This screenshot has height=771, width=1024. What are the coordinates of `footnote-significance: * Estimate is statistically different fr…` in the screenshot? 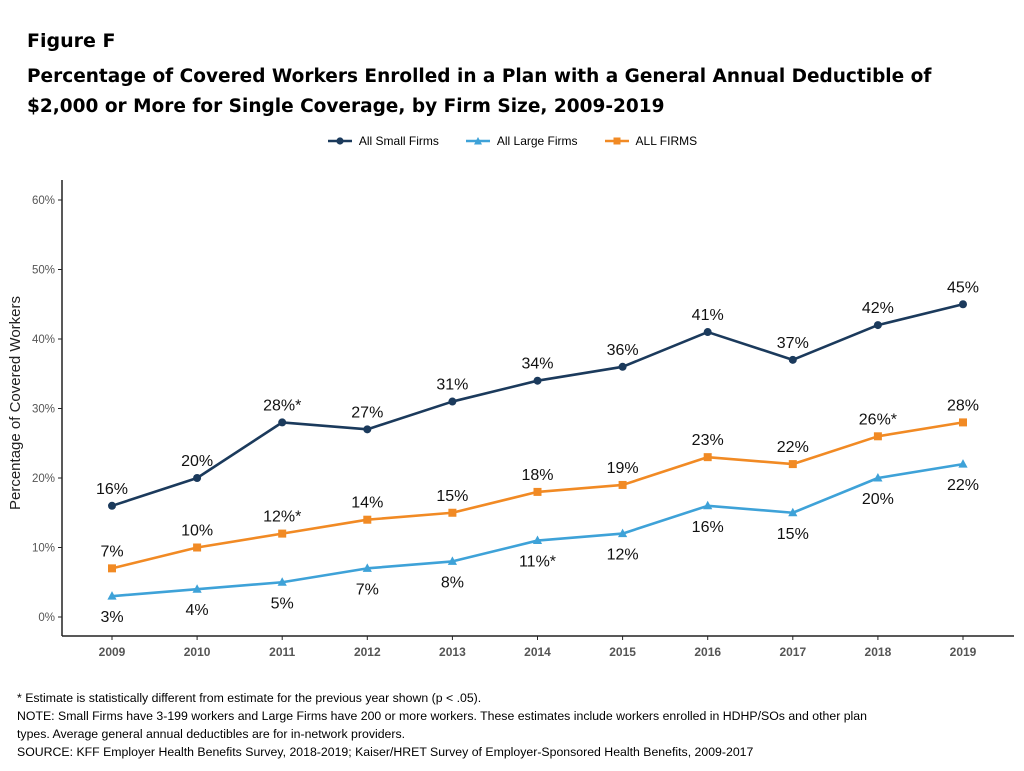 It's located at (249, 698).